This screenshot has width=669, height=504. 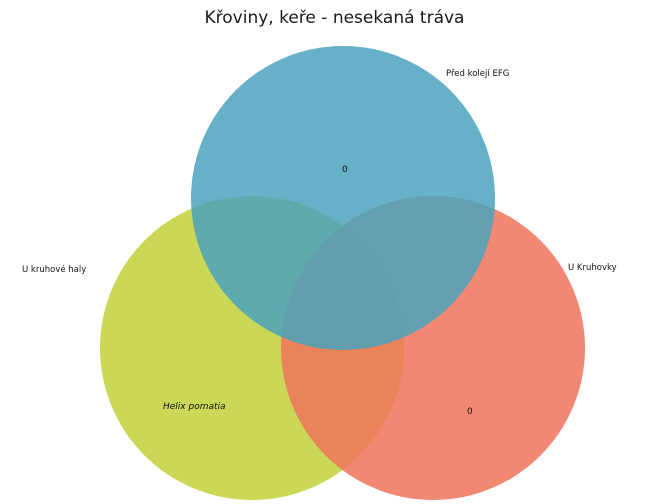 What do you see at coordinates (345, 170) in the screenshot?
I see `set-value-pred-koleji-efg: 0` at bounding box center [345, 170].